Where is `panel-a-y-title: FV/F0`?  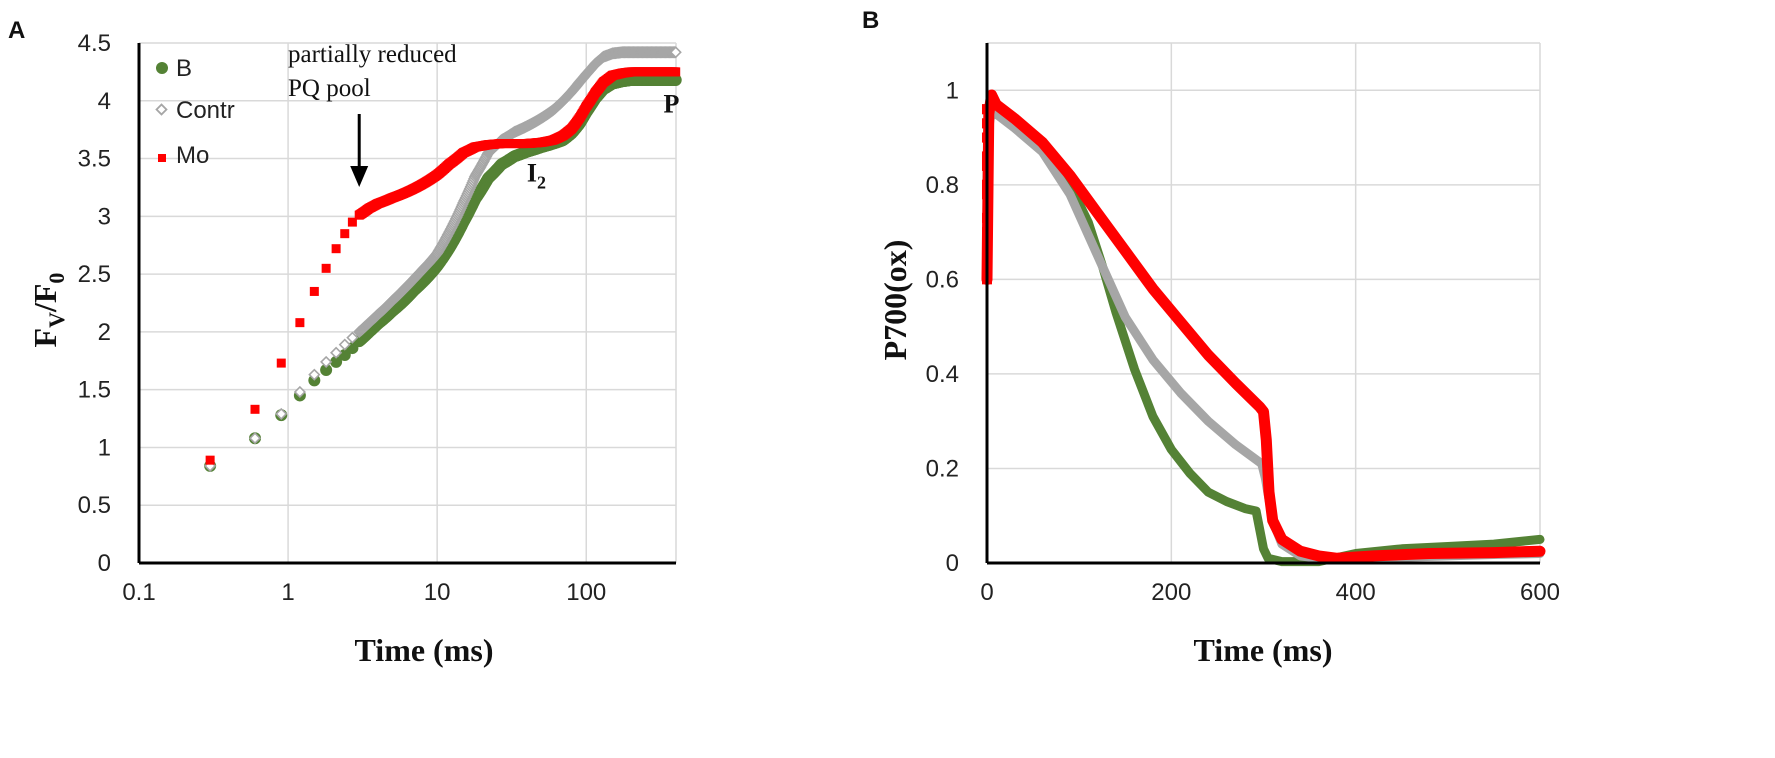 panel-a-y-title: FV/F0 is located at coordinates (48, 310).